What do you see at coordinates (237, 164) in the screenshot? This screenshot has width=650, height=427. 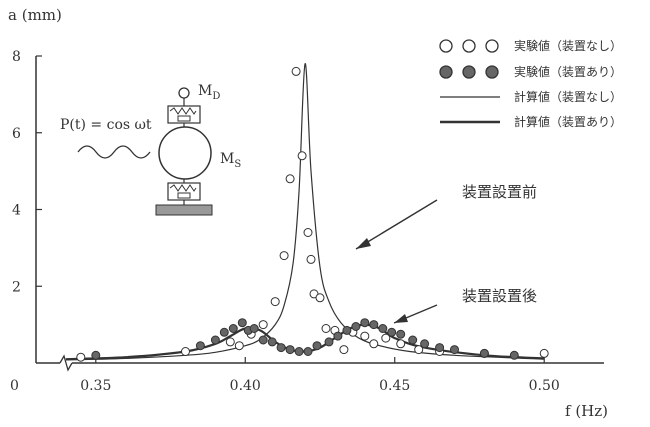 I see `ms-subscript: S` at bounding box center [237, 164].